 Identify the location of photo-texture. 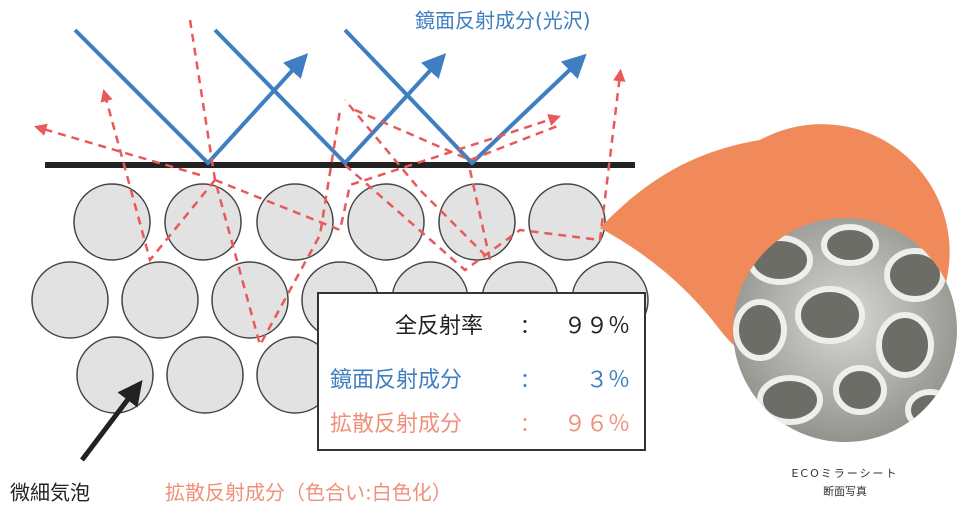
(844, 327).